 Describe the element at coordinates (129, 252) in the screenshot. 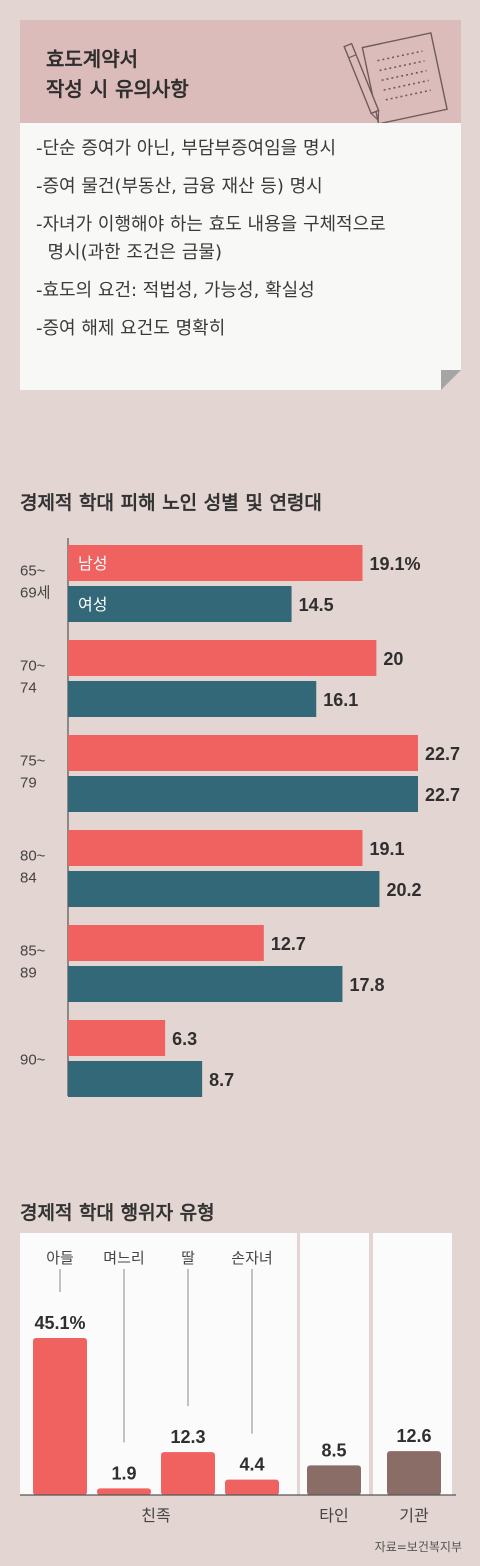

I see `tip-item-continued: 명시(과한 조건은 금물)` at that location.